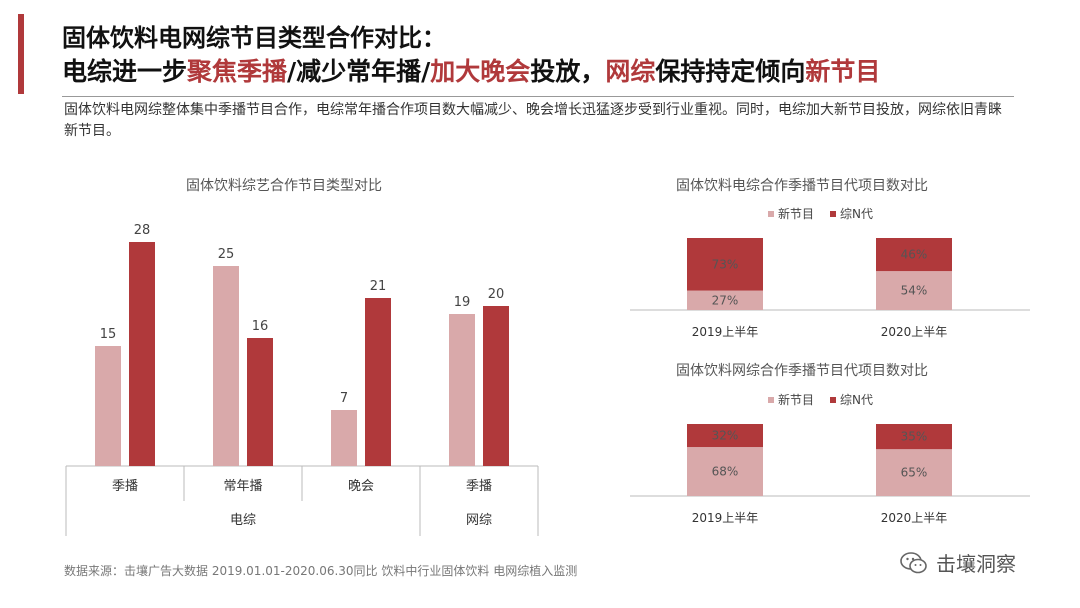  I want to click on segment-label: 65%, so click(914, 473).